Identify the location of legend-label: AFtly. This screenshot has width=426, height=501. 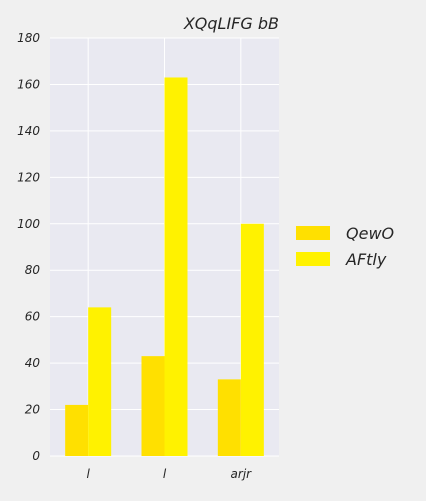
(366, 259).